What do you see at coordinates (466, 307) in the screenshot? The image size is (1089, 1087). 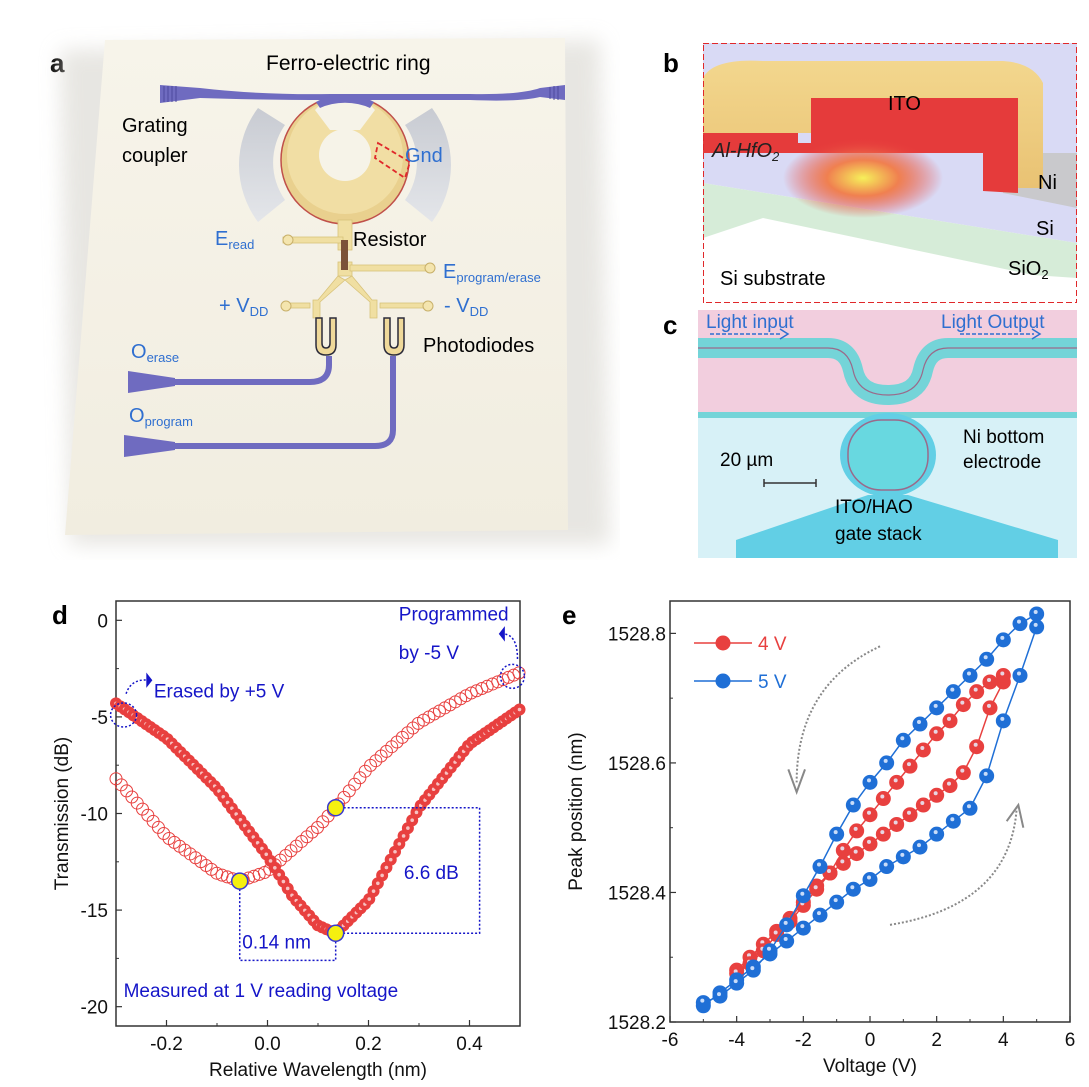 I see `label-minus-vdd: - VDD` at bounding box center [466, 307].